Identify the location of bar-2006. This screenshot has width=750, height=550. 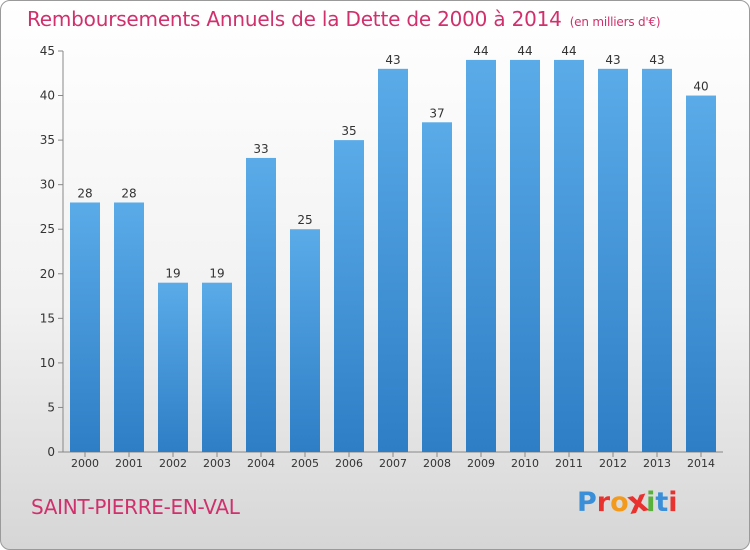
(349, 296).